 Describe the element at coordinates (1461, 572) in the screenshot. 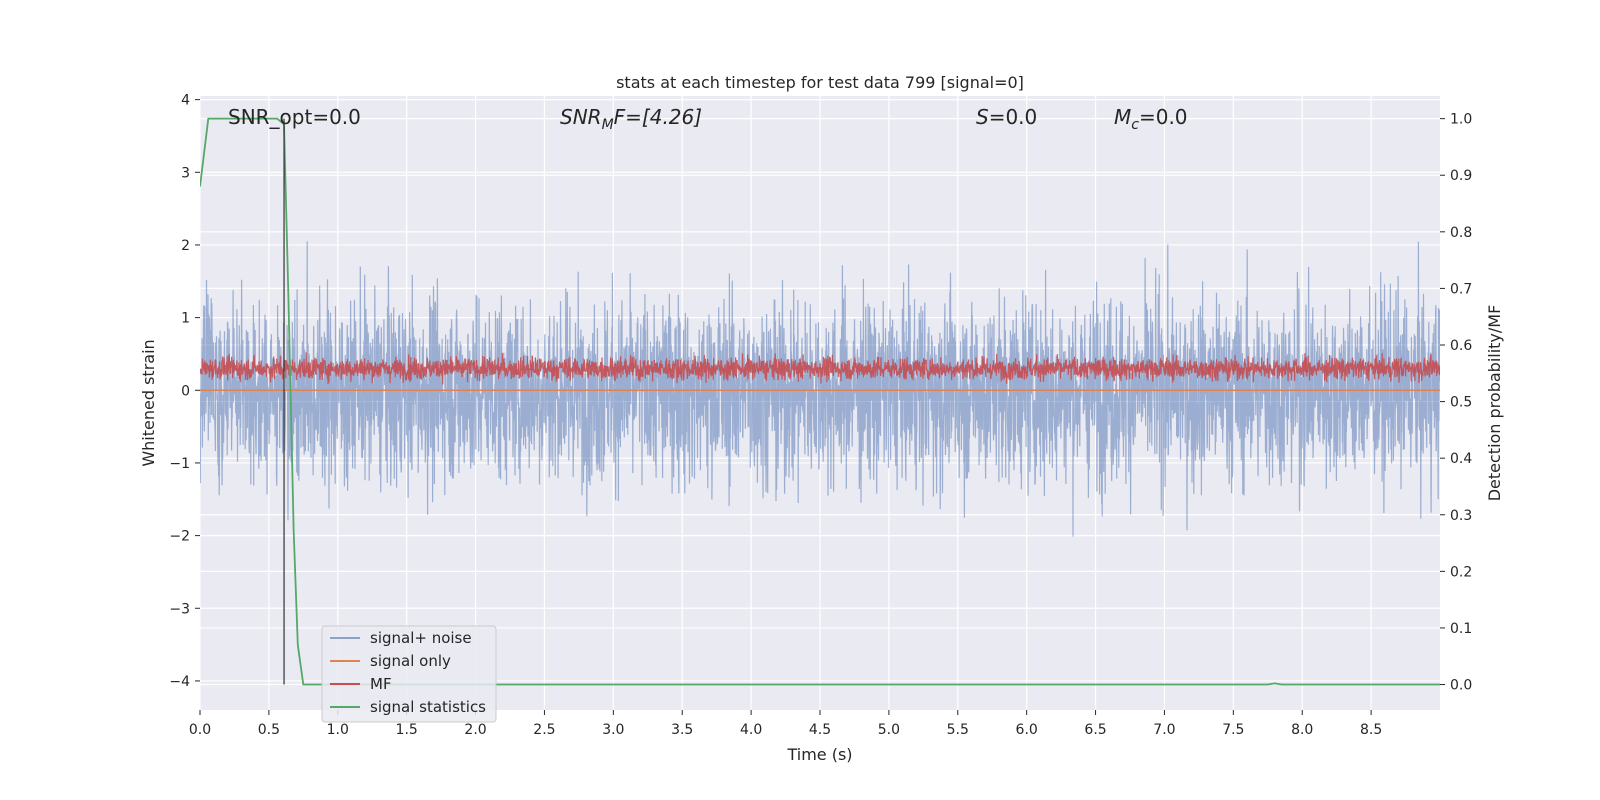

I see `y-right-tick-label: 0.2` at that location.